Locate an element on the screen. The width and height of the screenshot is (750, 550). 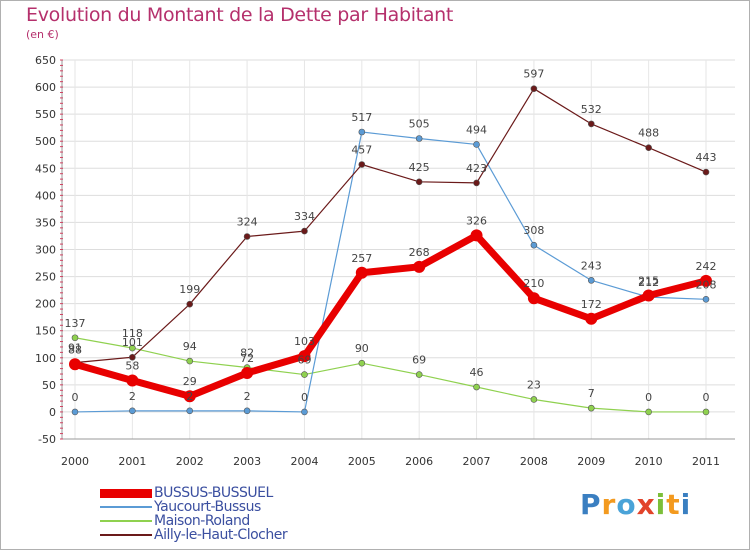
data-label-ailly-le-haut-clocher: 488 is located at coordinates (648, 133).